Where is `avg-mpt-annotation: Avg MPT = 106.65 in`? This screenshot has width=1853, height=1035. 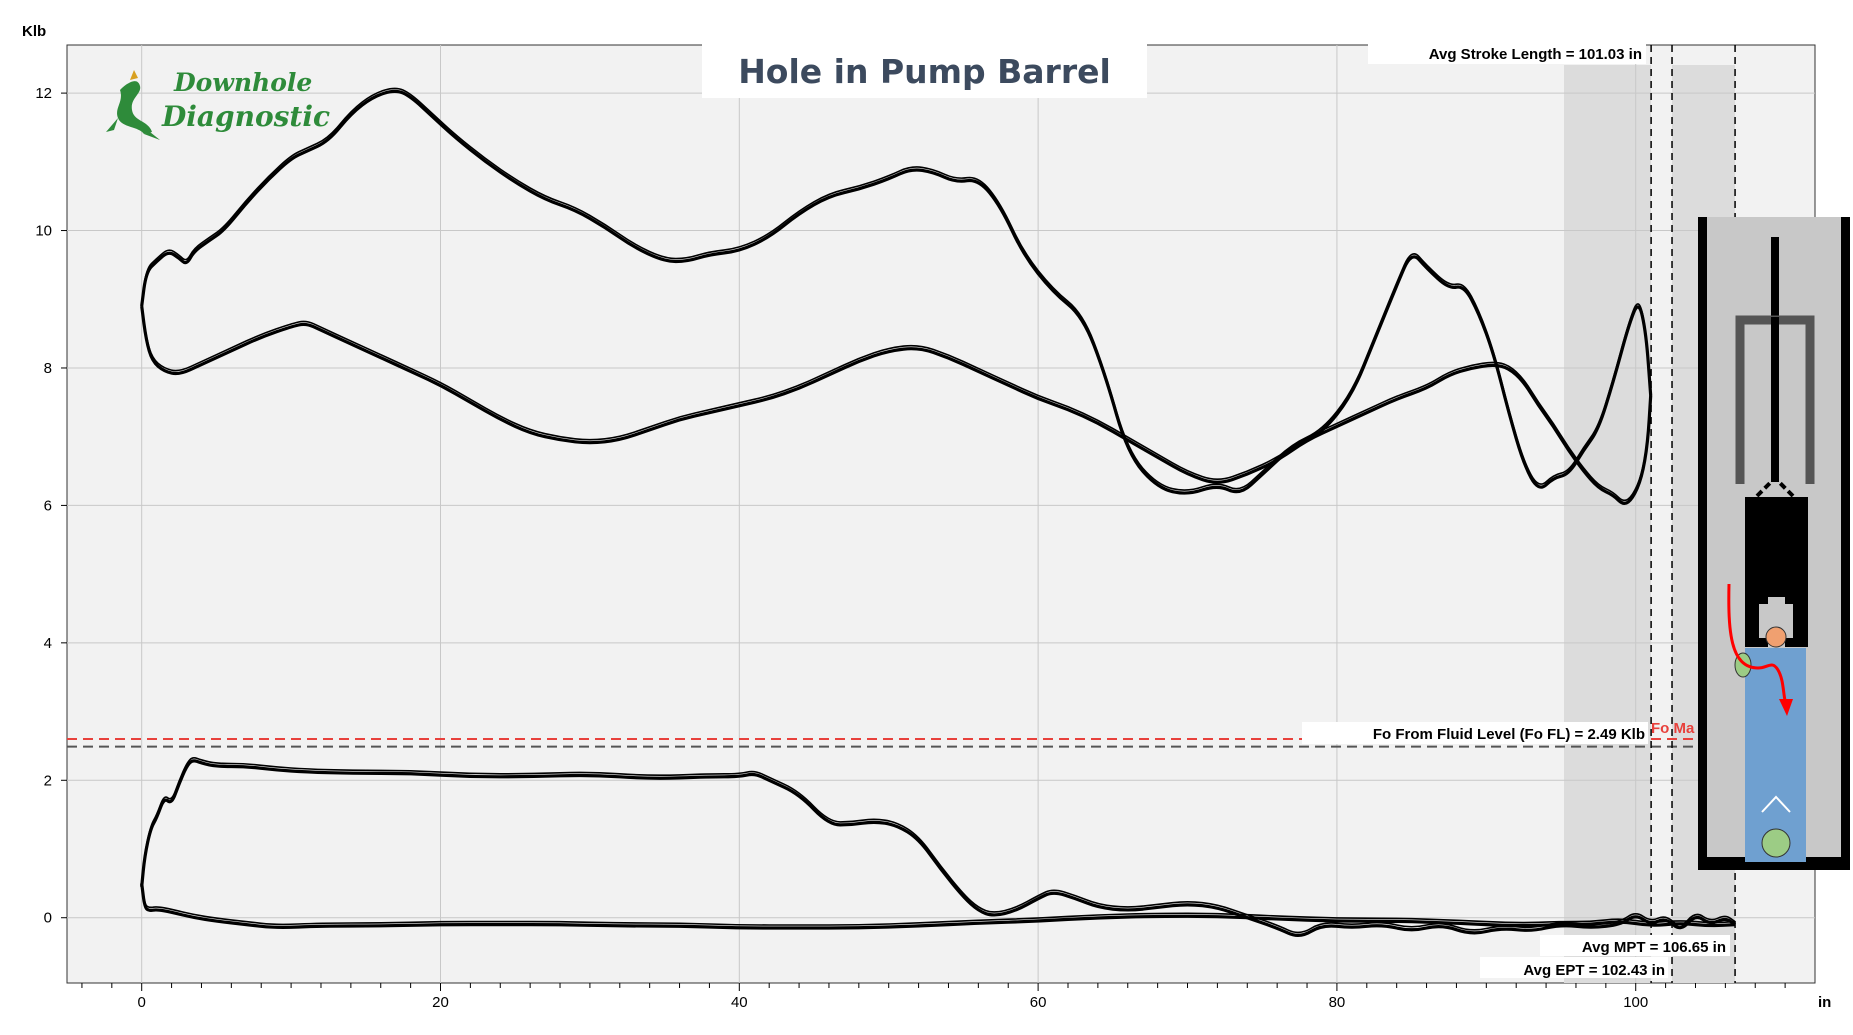 avg-mpt-annotation: Avg MPT = 106.65 in is located at coordinates (1635, 945).